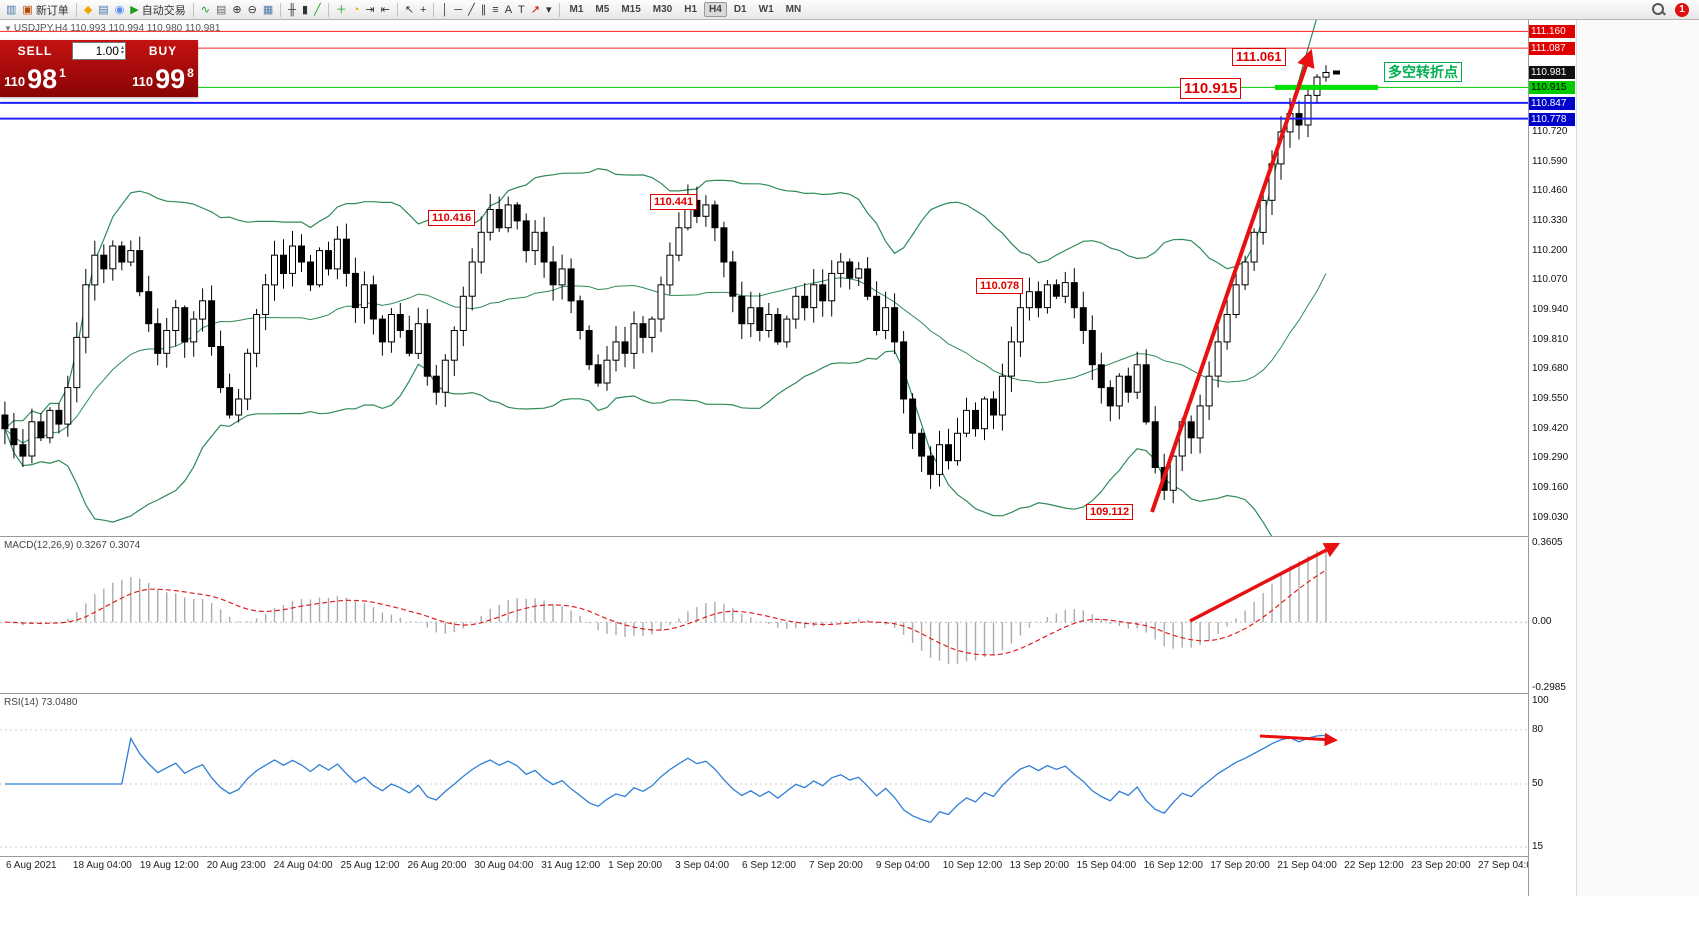  Describe the element at coordinates (292, 10) in the screenshot. I see `bar-chart-icon: ╫` at that location.